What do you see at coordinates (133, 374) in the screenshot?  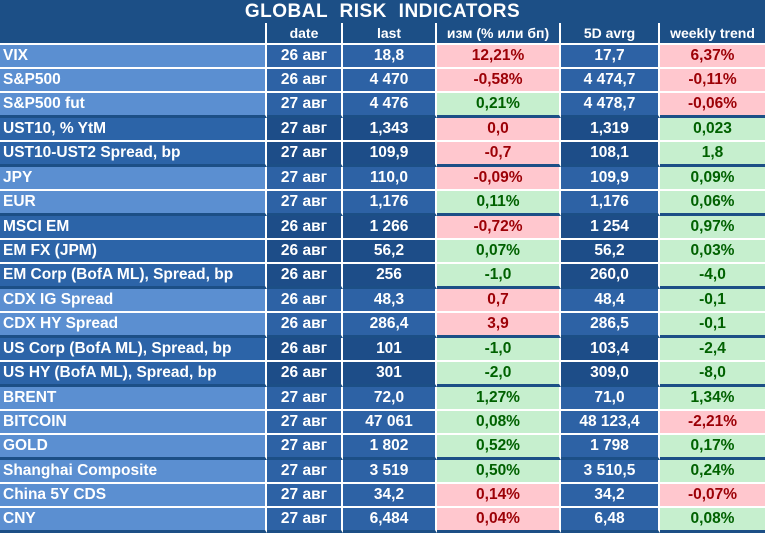 I see `indicator-name: US HY (BofA ML), Spread, bp` at bounding box center [133, 374].